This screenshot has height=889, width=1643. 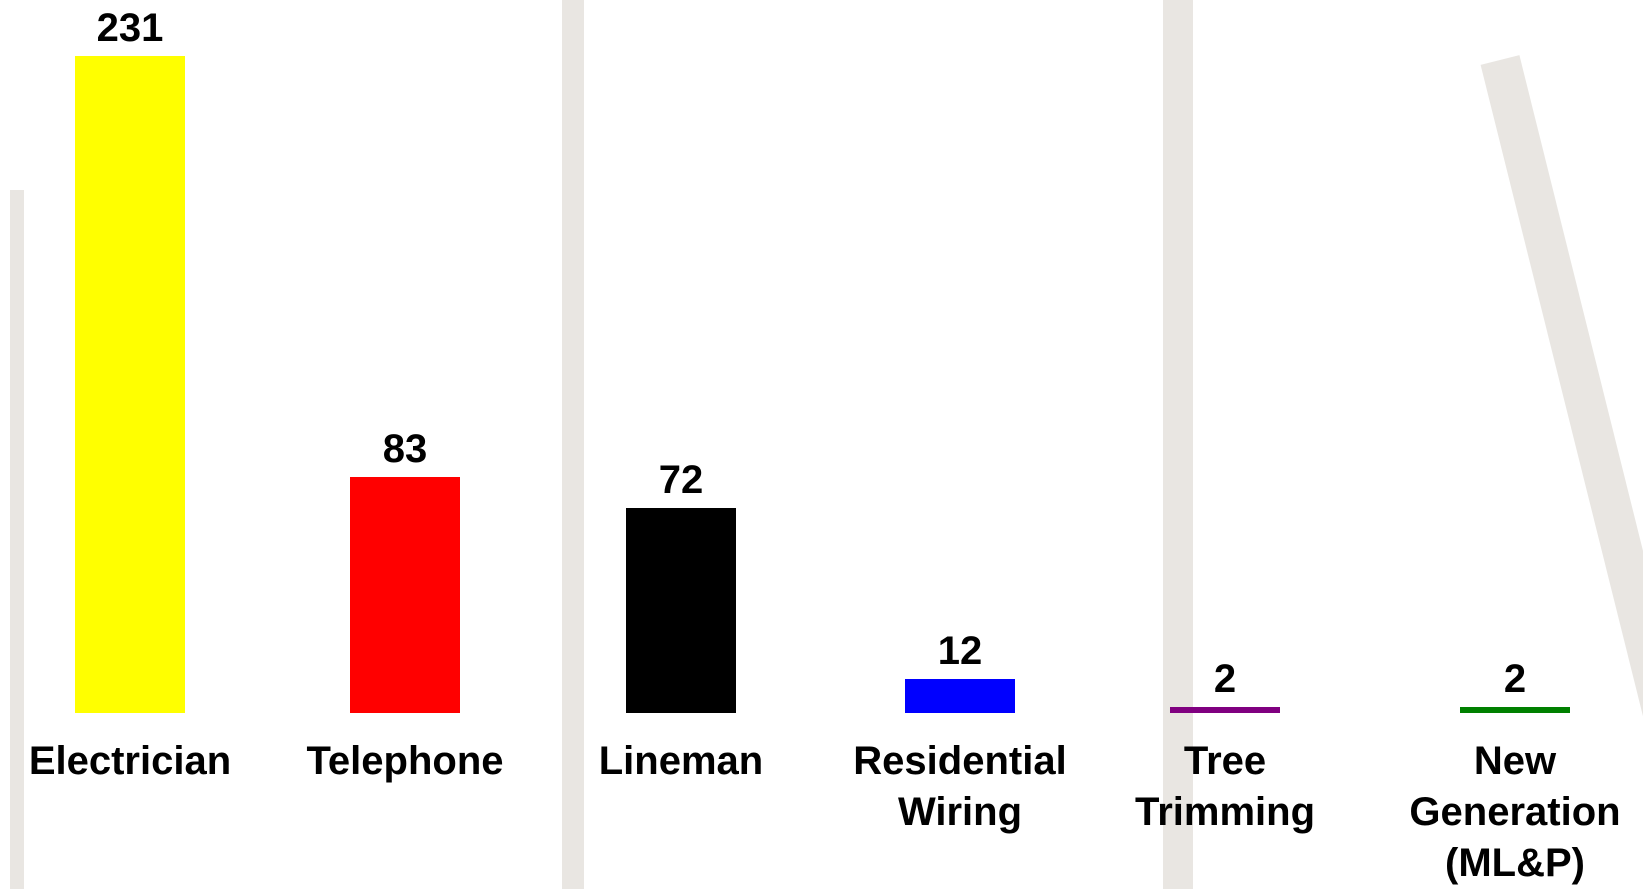 I want to click on value-label: 231, so click(x=130, y=28).